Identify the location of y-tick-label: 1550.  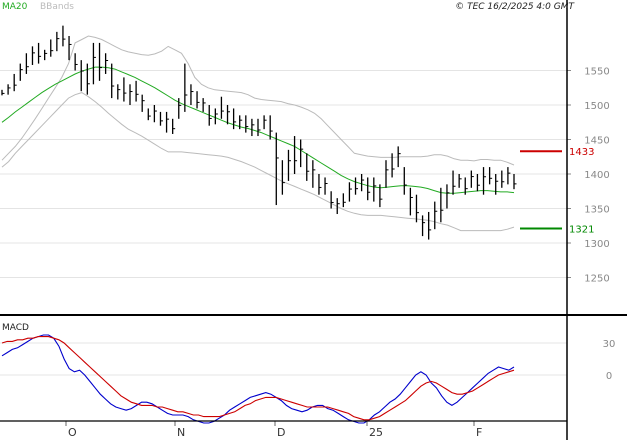
(596, 72).